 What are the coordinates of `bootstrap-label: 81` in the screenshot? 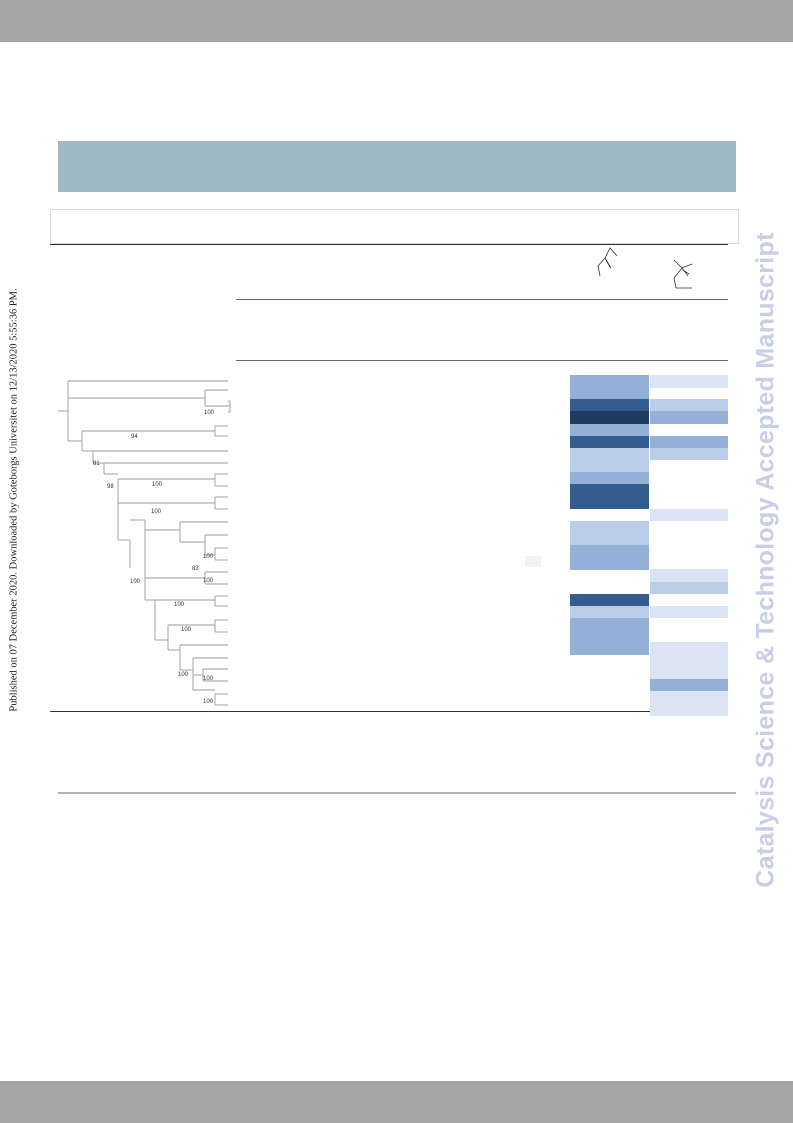 It's located at (96, 464).